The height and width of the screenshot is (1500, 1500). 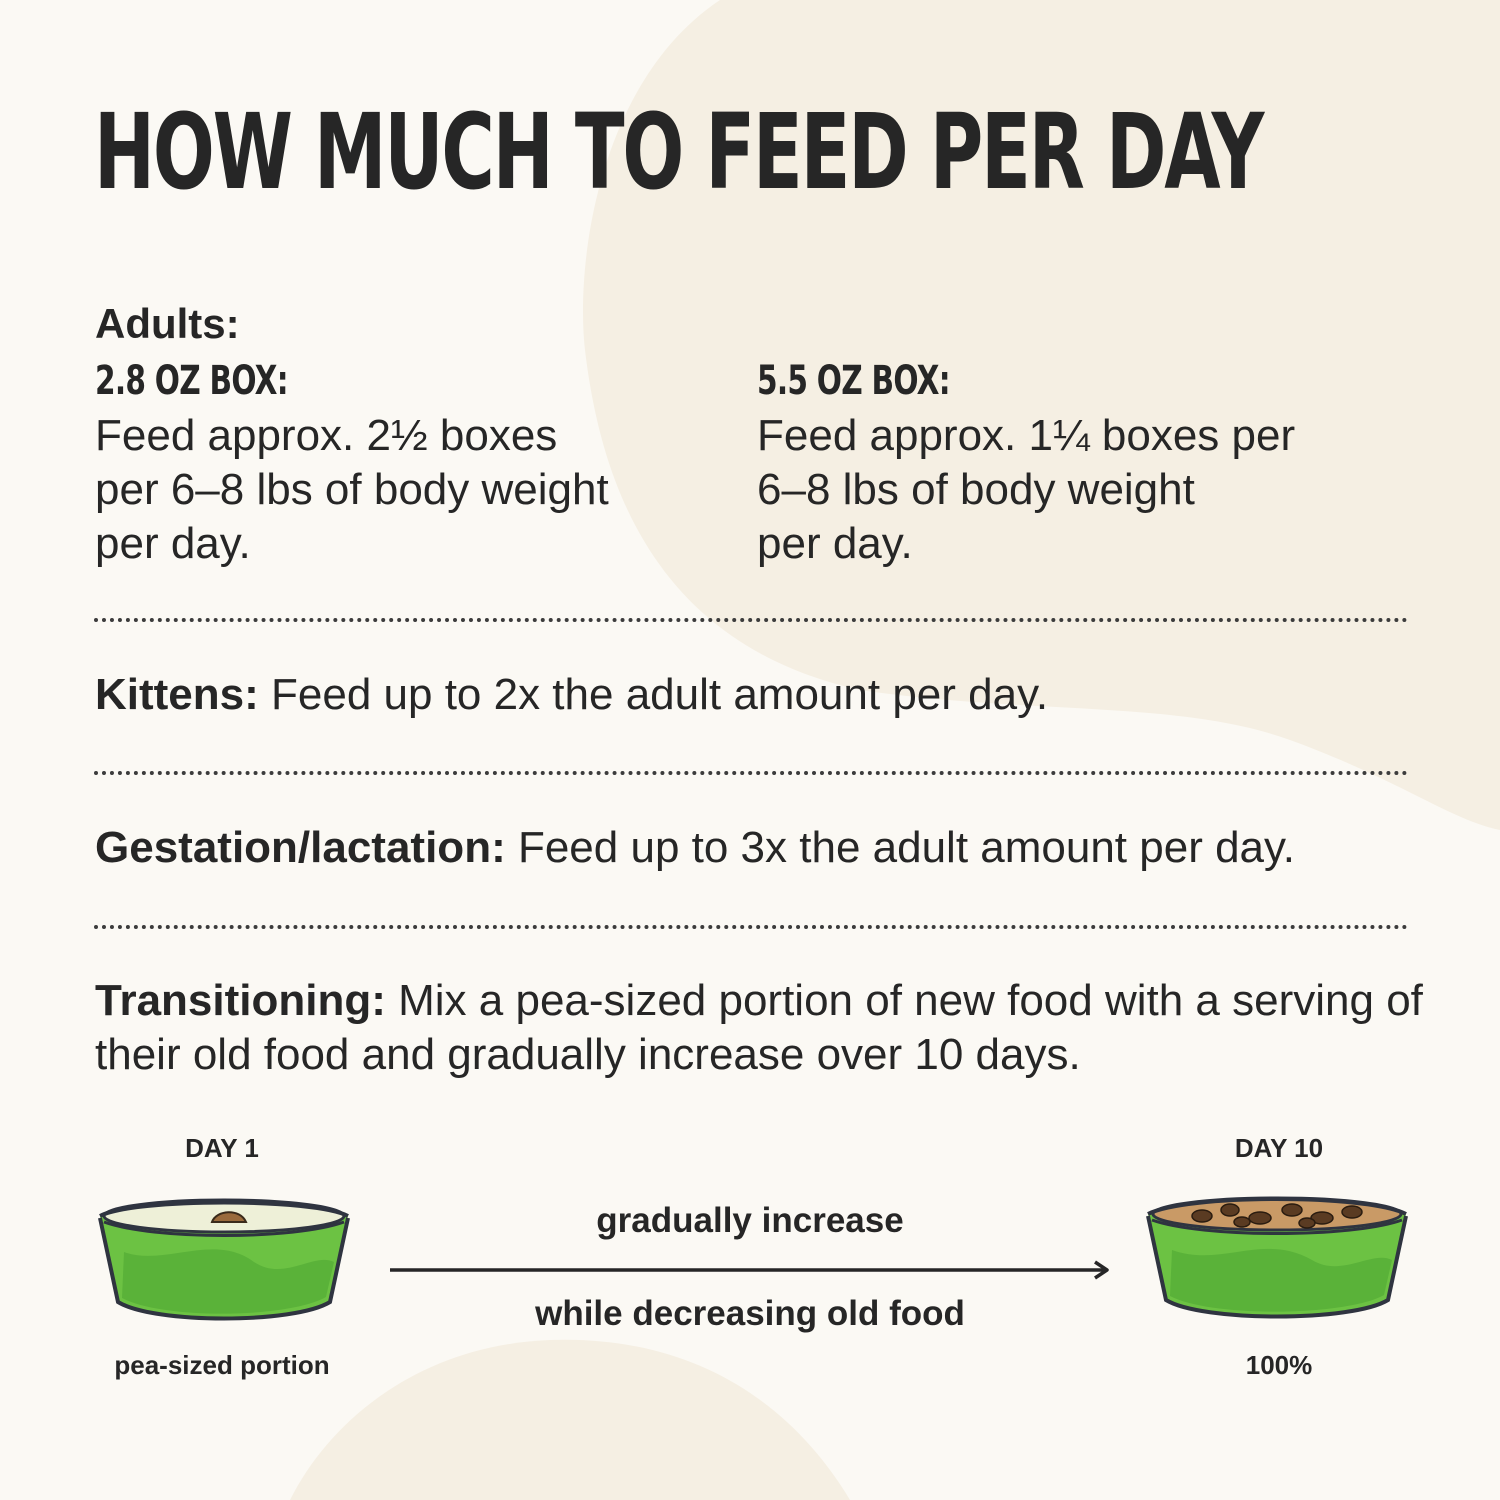 I want to click on kittens-text: Feed up to 2x the adult amount per day., so click(x=660, y=694).